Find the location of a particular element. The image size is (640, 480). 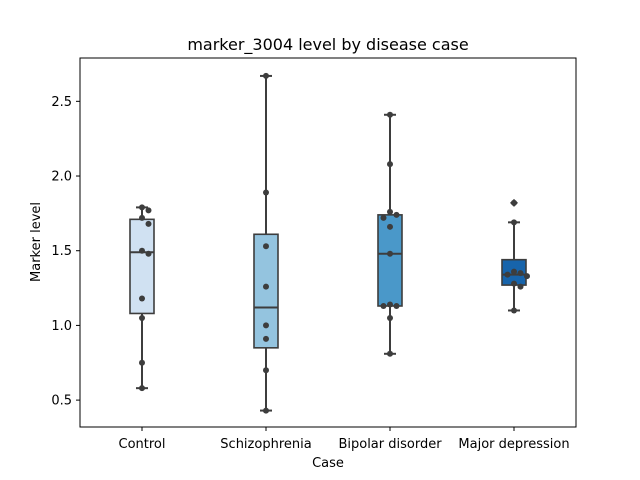

chart-title: marker_3004 level by disease case is located at coordinates (327, 45).